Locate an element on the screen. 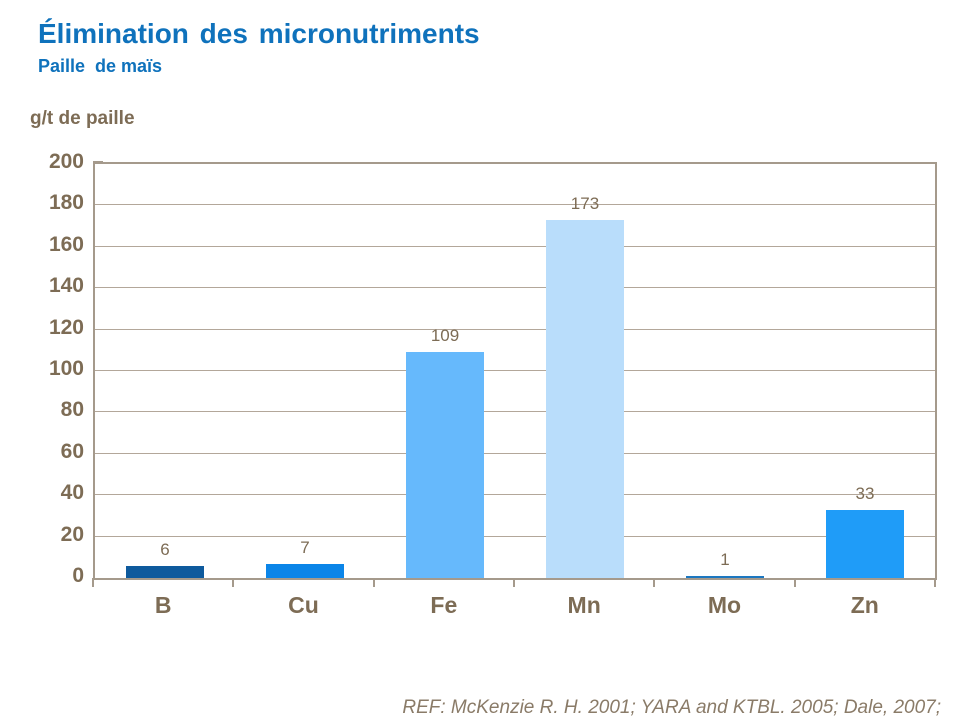 This screenshot has height=720, width=960. x-axis-category-labels: B Cu Fe Mn Mo Zn is located at coordinates (514, 605).